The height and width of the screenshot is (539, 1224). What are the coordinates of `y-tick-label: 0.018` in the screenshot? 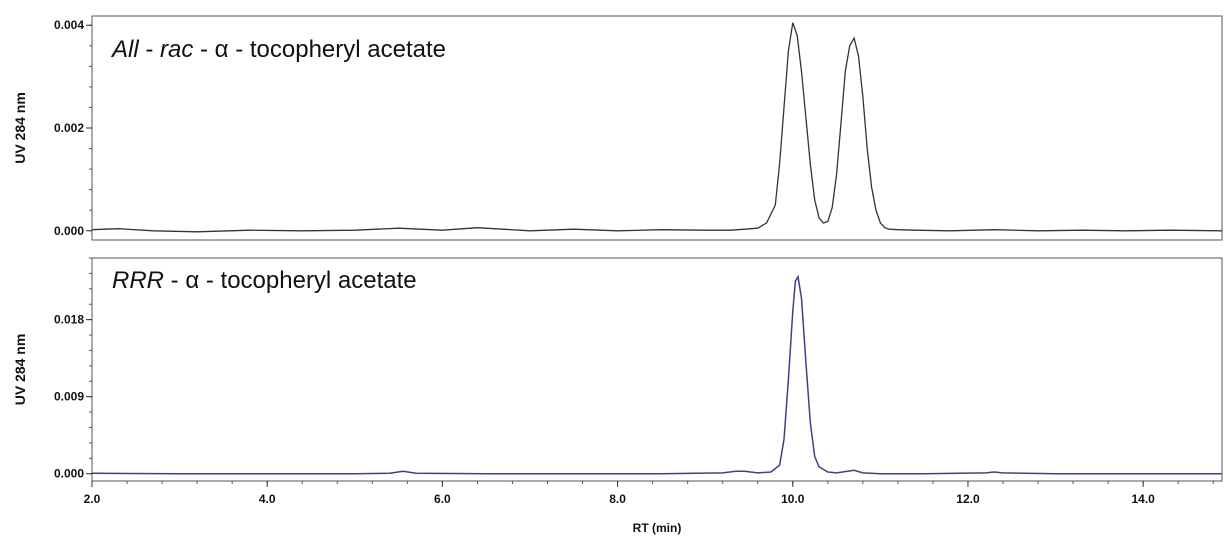 It's located at (69, 320).